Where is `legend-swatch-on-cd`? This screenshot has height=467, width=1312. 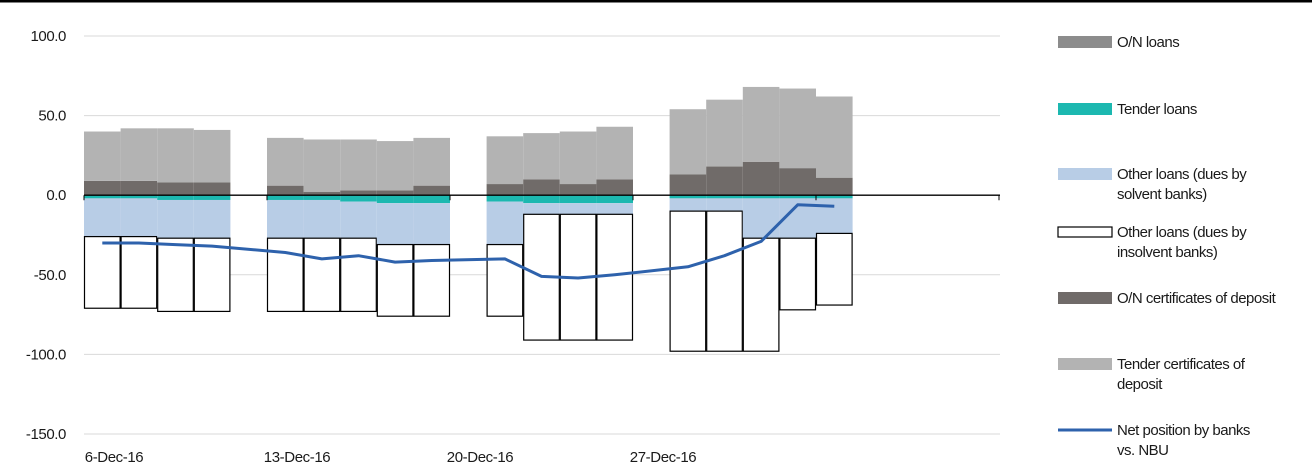 legend-swatch-on-cd is located at coordinates (1085, 298).